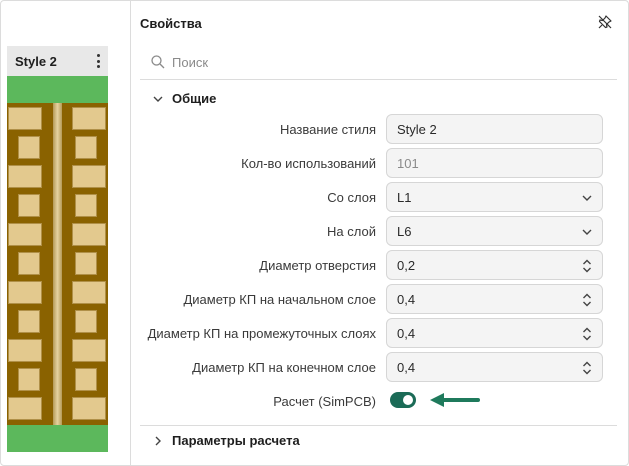  Describe the element at coordinates (158, 62) in the screenshot. I see `search-icon` at that location.